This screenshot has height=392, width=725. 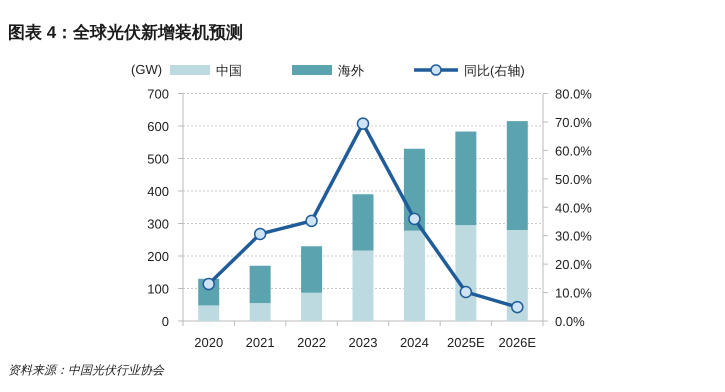 I want to click on y2-tick-label: 50.0%, so click(x=573, y=179).